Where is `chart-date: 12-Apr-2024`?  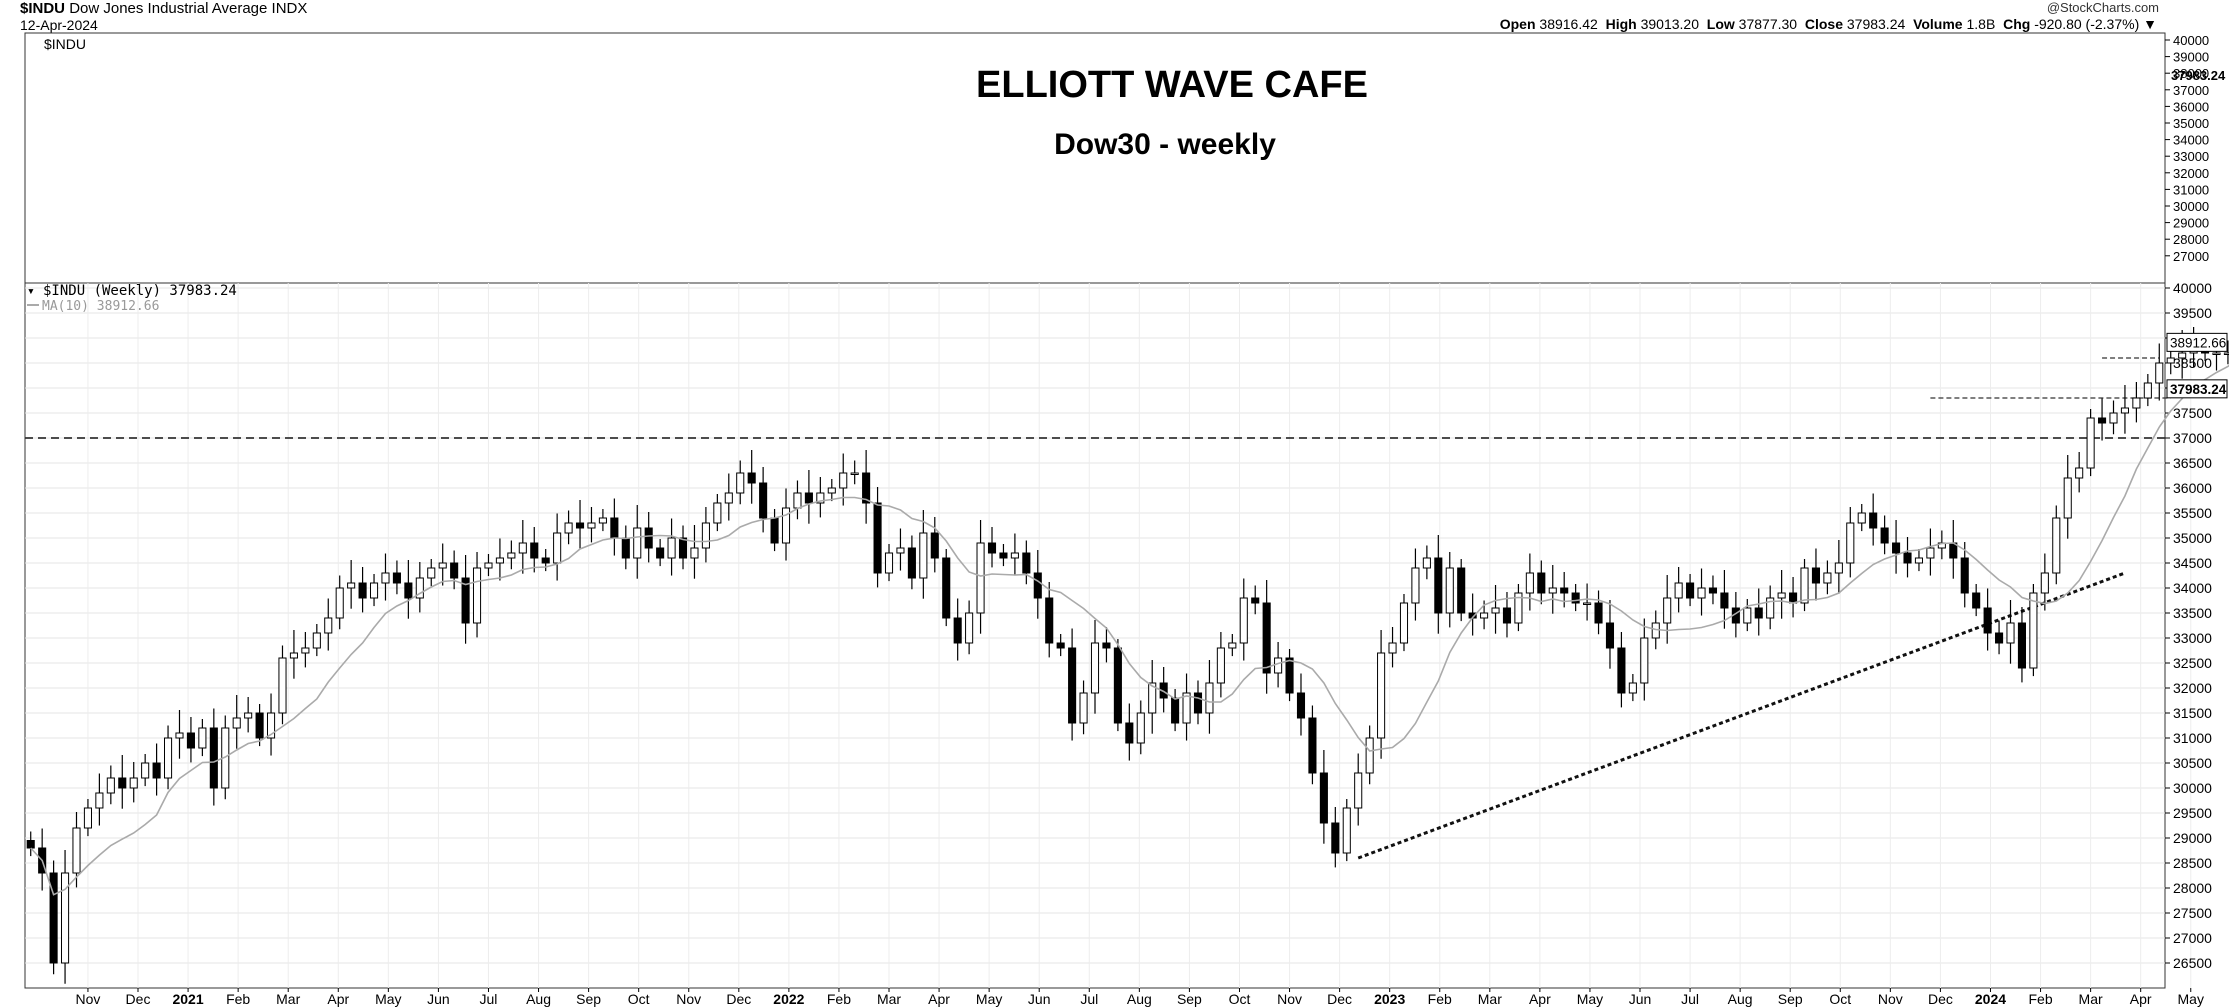 chart-date: 12-Apr-2024 is located at coordinates (59, 25).